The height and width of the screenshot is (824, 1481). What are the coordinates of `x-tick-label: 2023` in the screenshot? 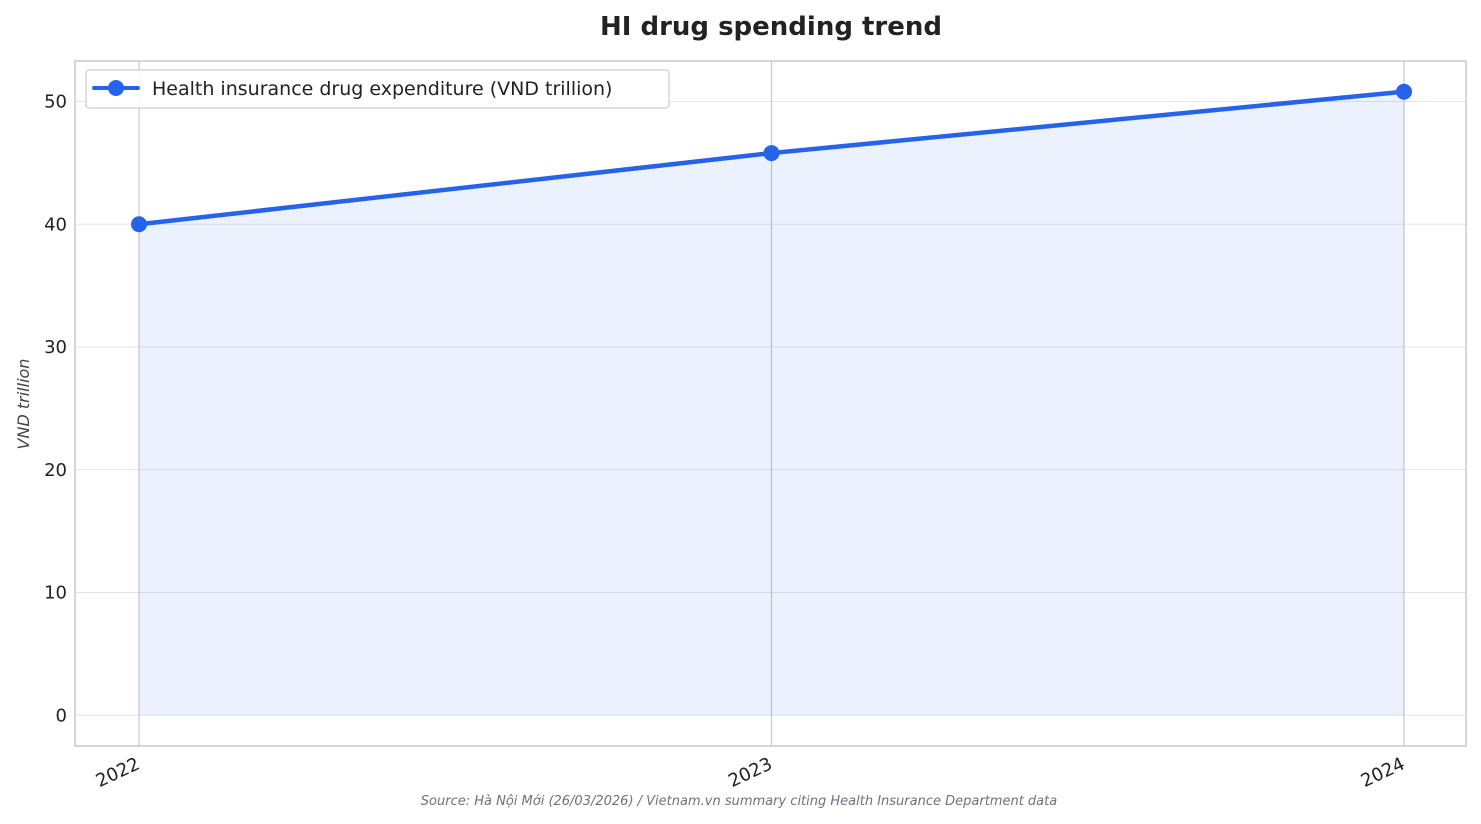 It's located at (750, 772).